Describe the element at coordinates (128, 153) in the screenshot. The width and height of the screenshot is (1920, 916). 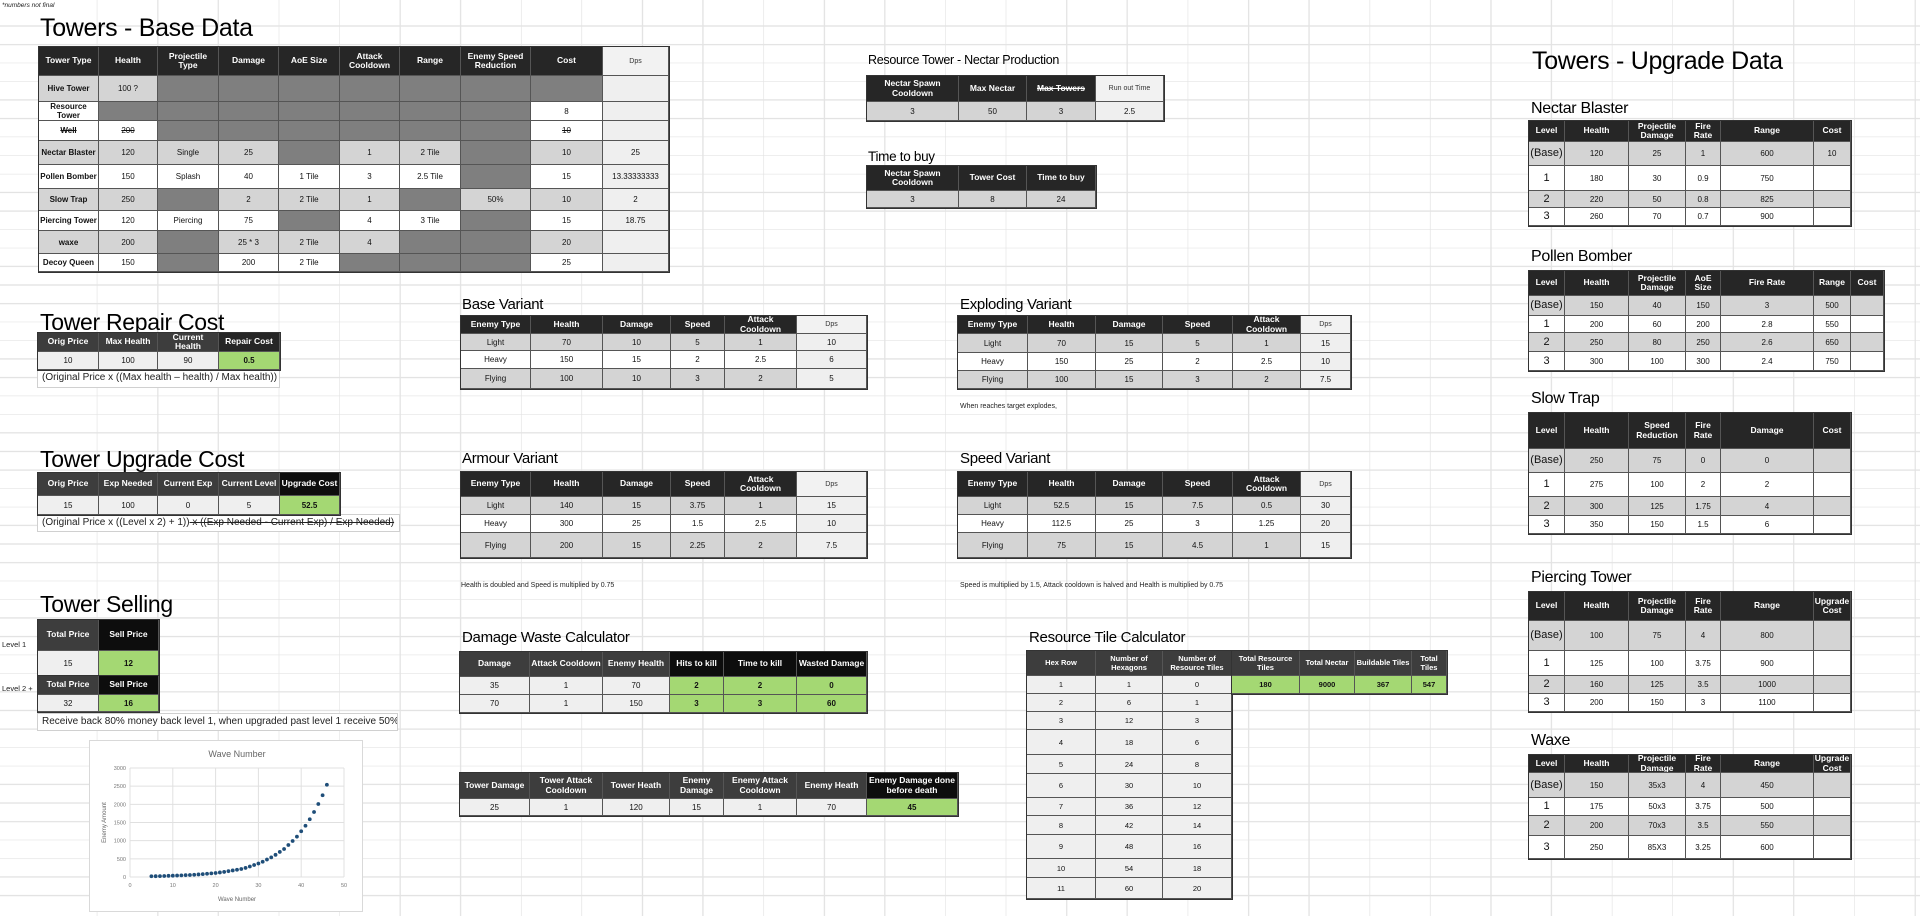
I see `table-cell: 120` at that location.